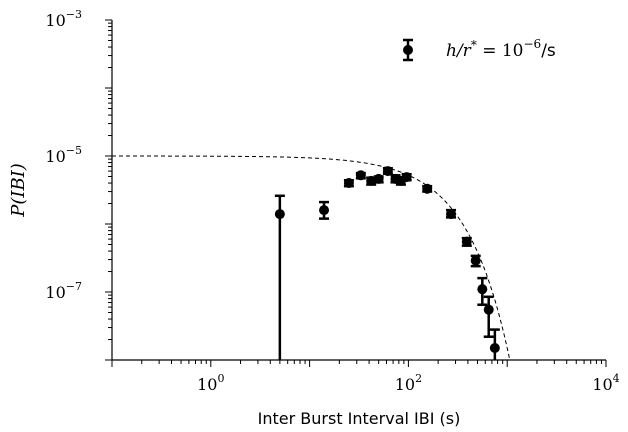  I want to click on legend: h/r* = 10−6/s, so click(479, 49).